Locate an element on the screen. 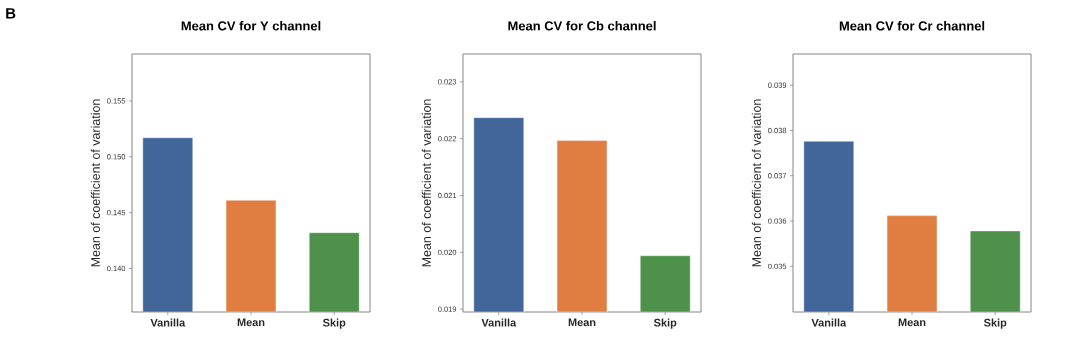 The height and width of the screenshot is (342, 1080). chart-title: Mean CV for Cb channel is located at coordinates (582, 25).